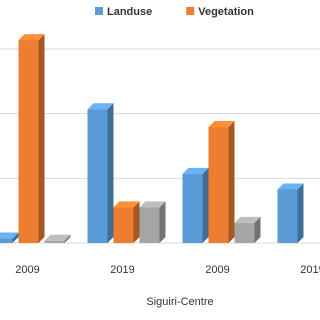 Image resolution: width=320 pixels, height=320 pixels. Describe the element at coordinates (129, 12) in the screenshot. I see `legend-label: Landuse` at that location.